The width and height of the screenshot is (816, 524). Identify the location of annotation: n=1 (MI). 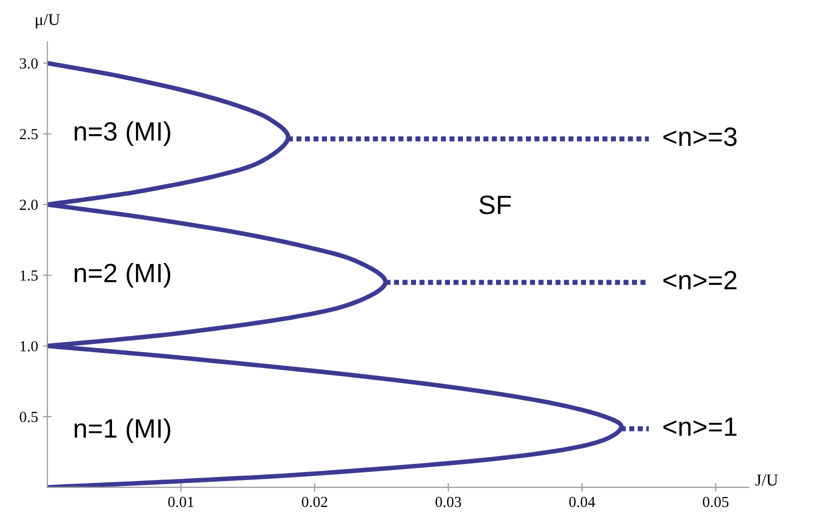
(122, 431).